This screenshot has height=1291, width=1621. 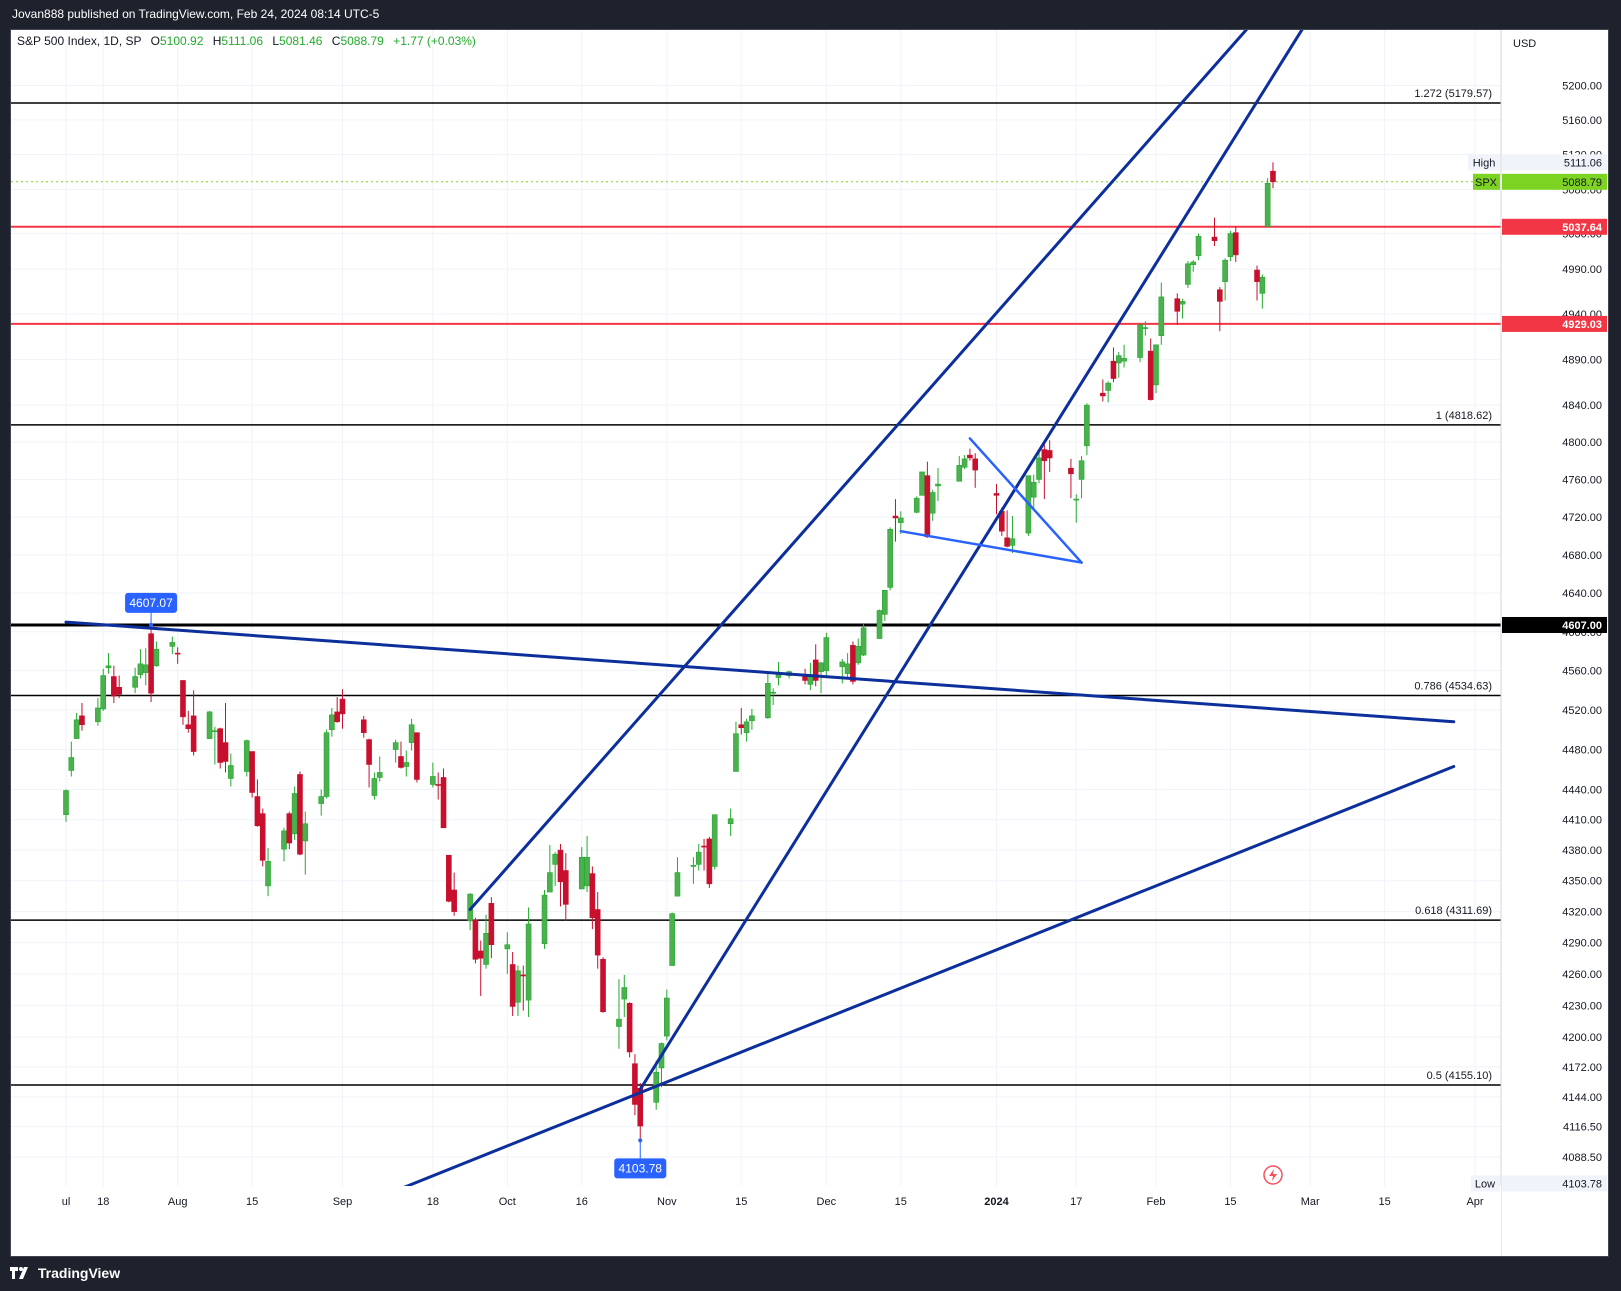 I want to click on currency-label: USD, so click(x=1524, y=44).